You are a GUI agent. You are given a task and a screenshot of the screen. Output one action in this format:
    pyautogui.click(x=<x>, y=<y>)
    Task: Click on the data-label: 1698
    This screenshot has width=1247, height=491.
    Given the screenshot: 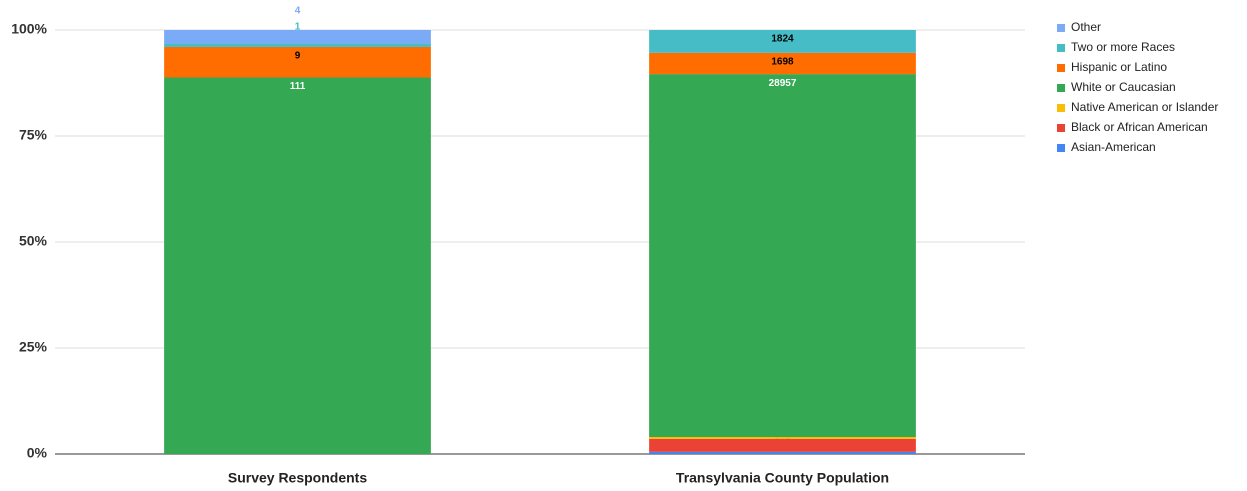 What is the action you would take?
    pyautogui.click(x=782, y=61)
    